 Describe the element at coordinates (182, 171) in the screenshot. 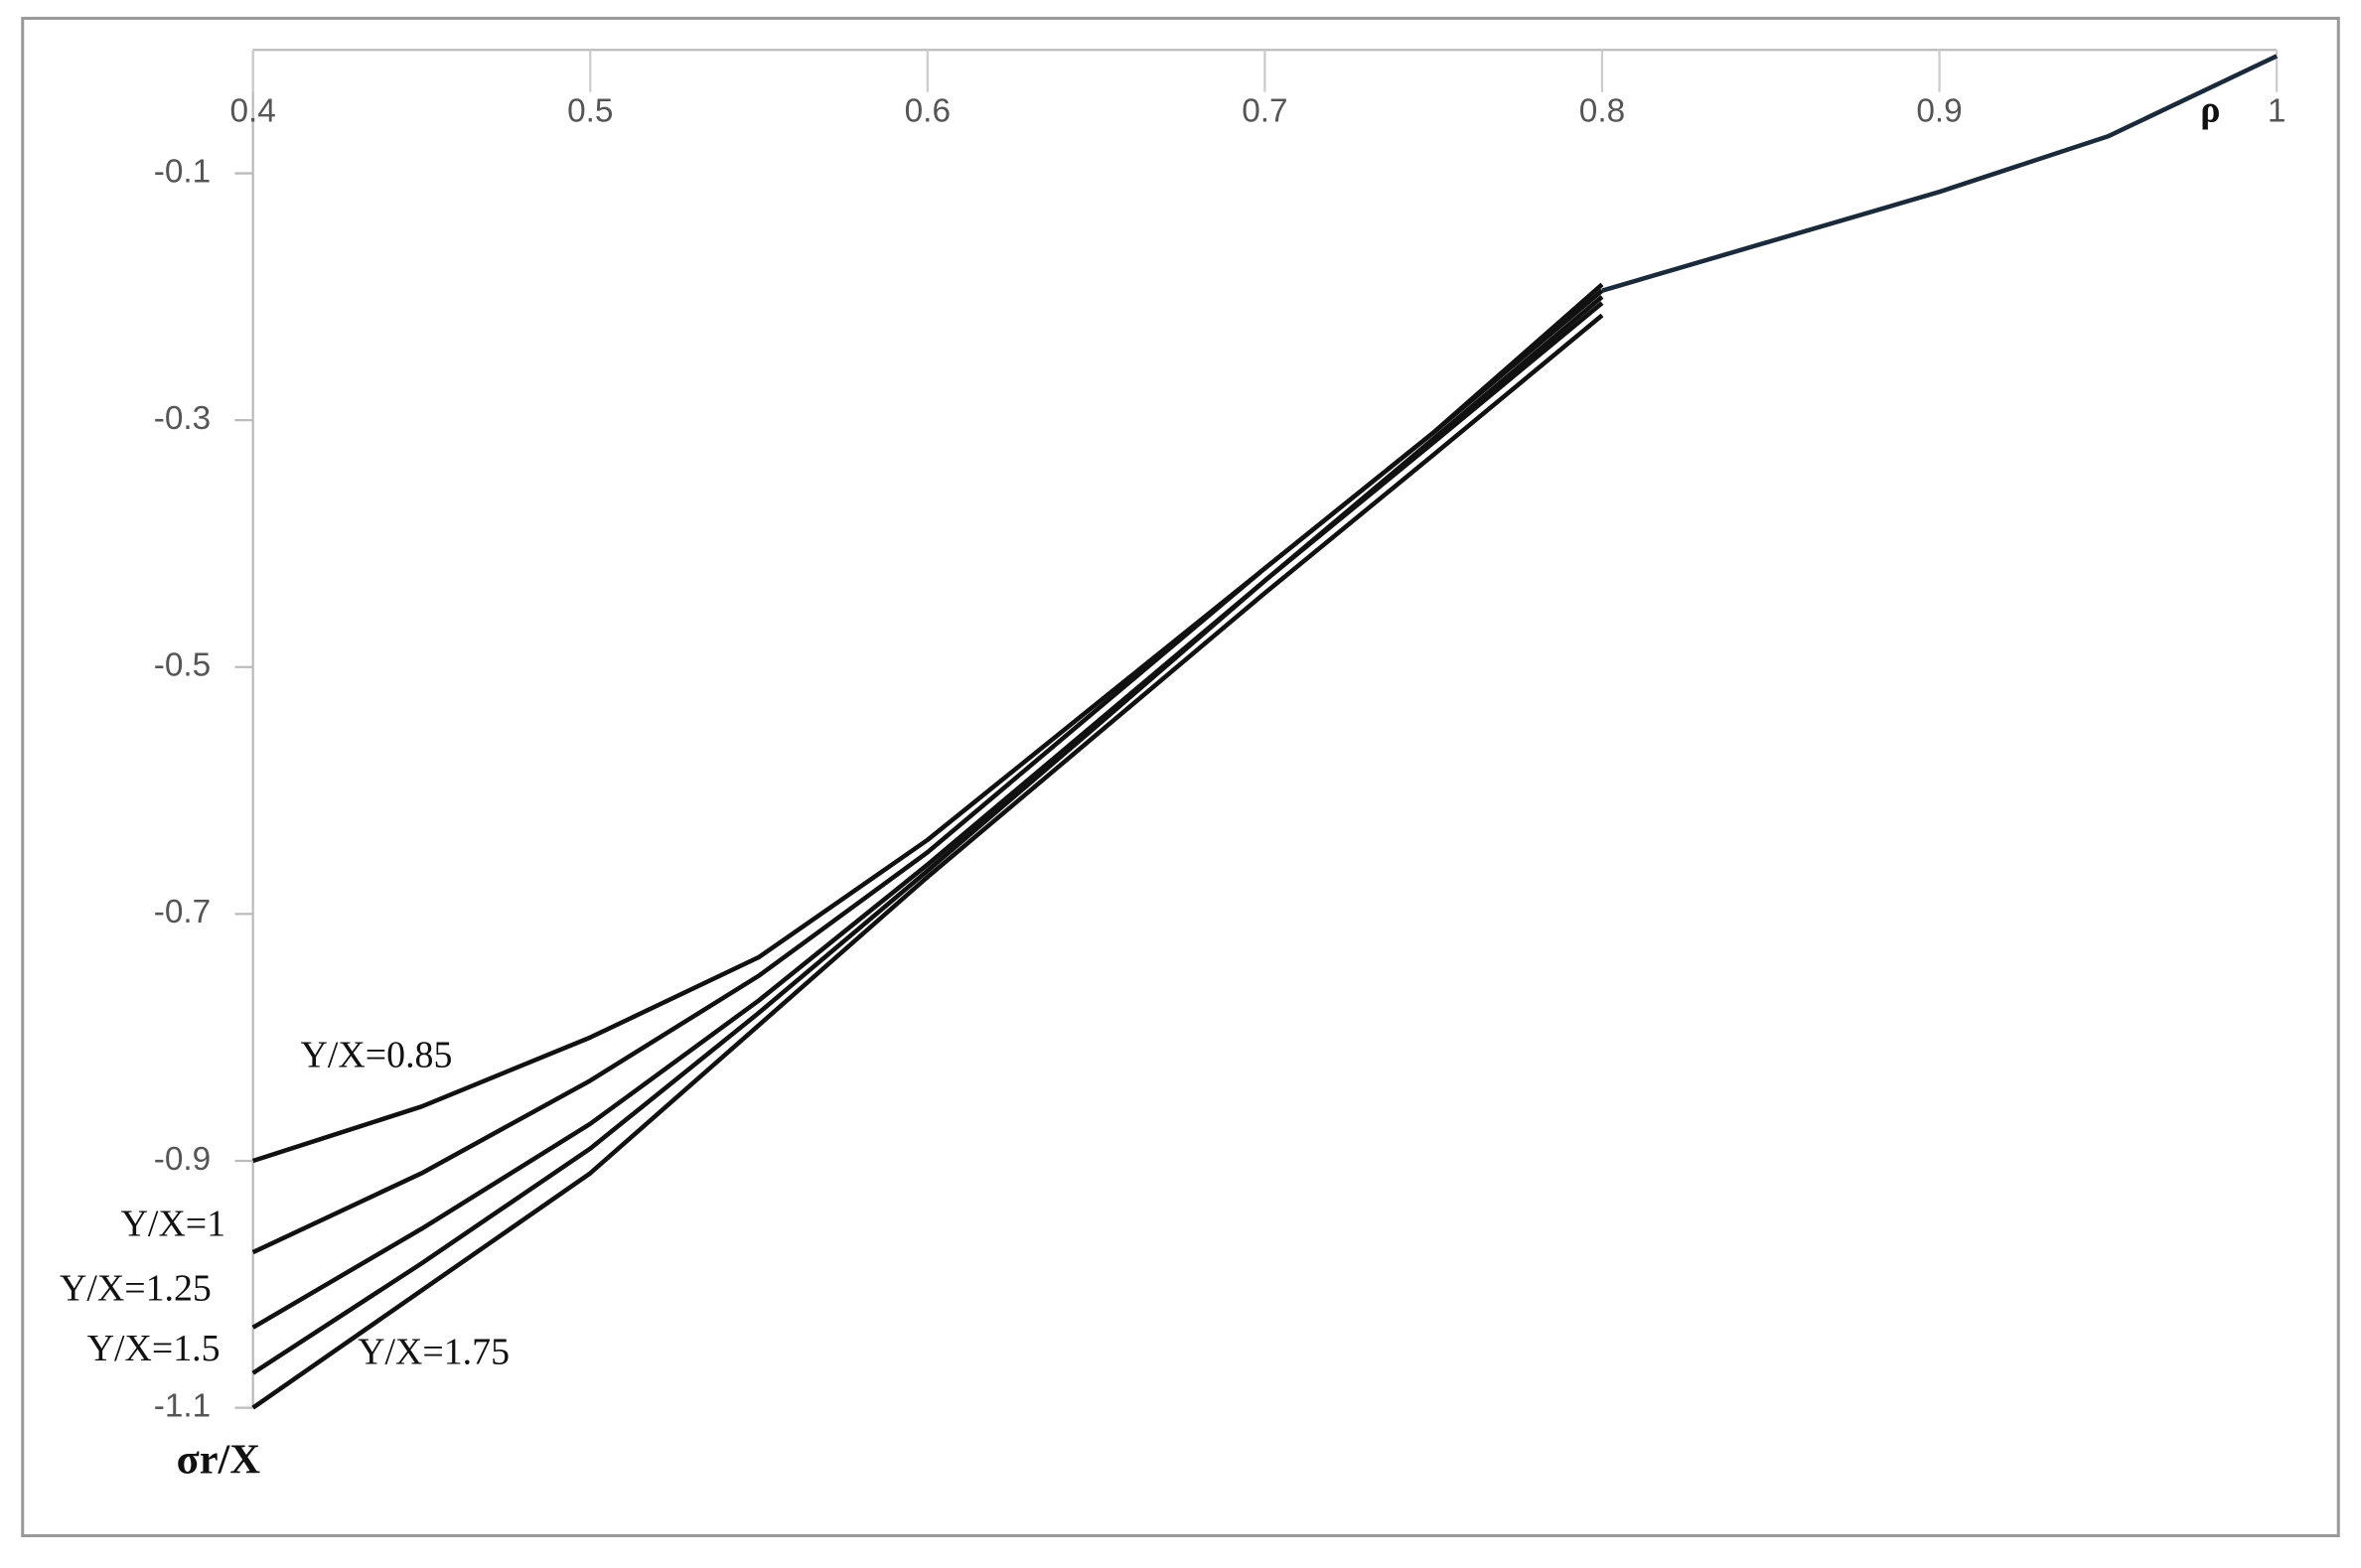

I see `y-tick-label: -0.1` at that location.